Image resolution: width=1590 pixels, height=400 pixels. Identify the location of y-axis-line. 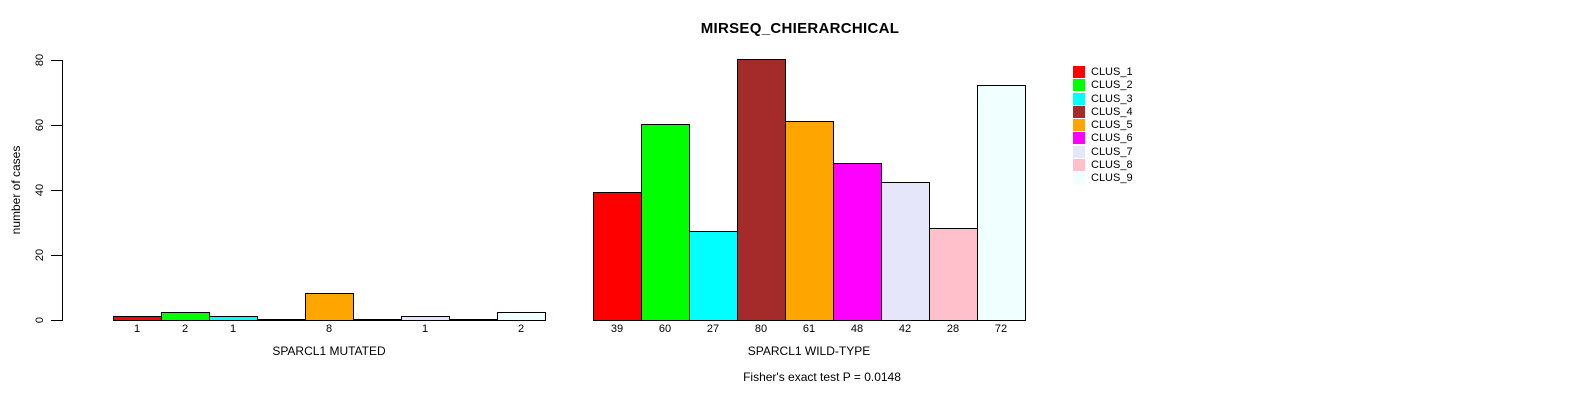
(62, 190).